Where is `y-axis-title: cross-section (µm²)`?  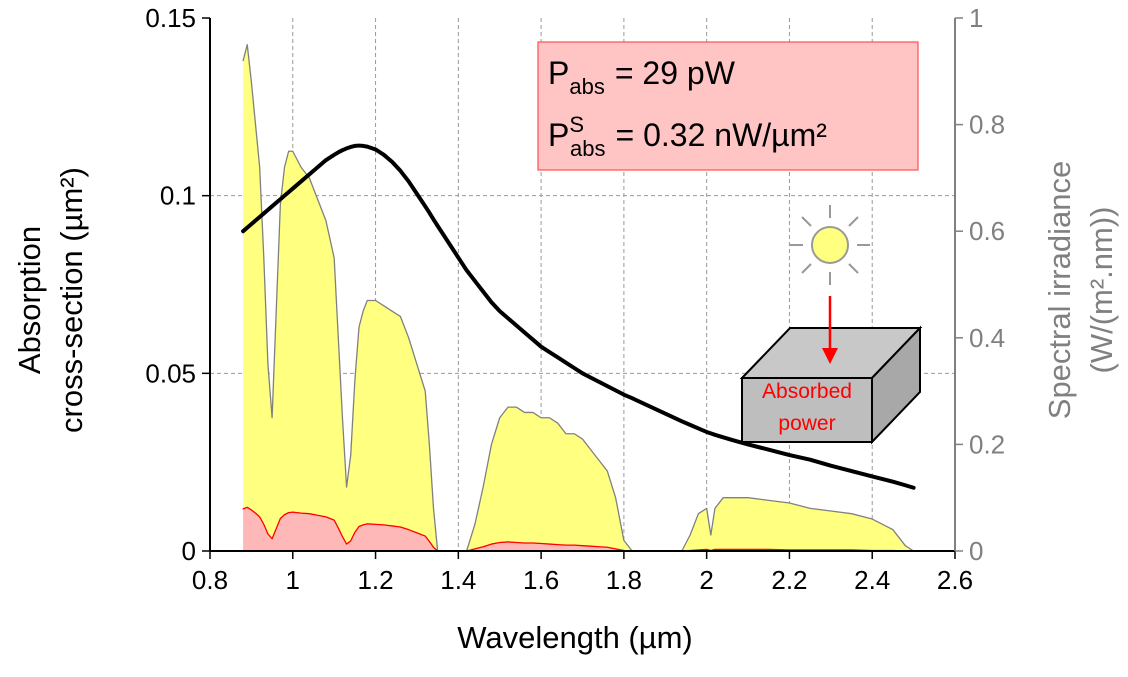
y-axis-title: cross-section (µm²) is located at coordinates (71, 300).